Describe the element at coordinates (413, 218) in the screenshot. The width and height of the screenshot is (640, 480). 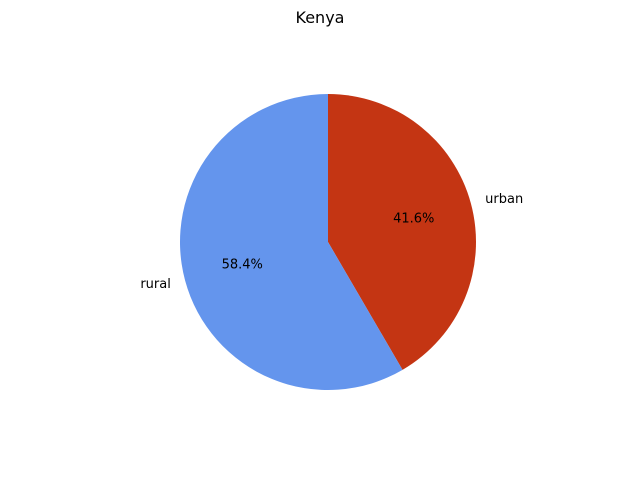
I see `percent-label-urban: 41.6%` at that location.